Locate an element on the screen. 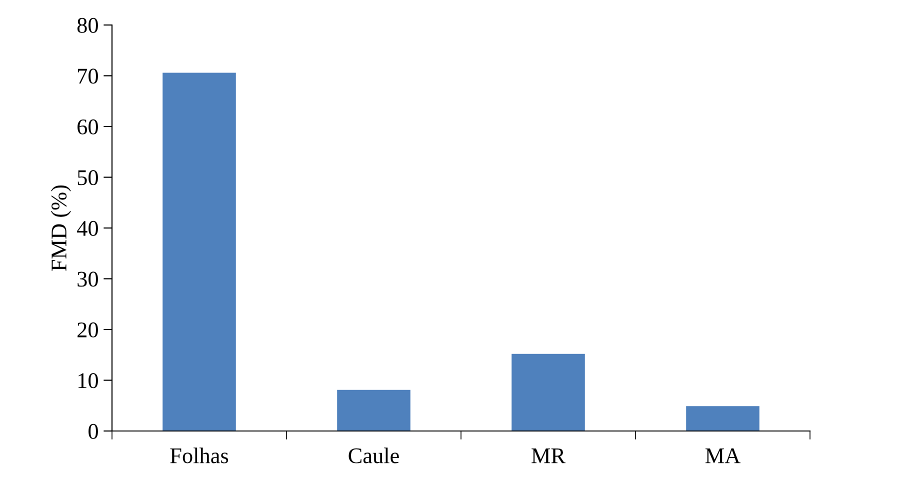 This screenshot has height=477, width=902. y-tick-label: 80 is located at coordinates (87, 25).